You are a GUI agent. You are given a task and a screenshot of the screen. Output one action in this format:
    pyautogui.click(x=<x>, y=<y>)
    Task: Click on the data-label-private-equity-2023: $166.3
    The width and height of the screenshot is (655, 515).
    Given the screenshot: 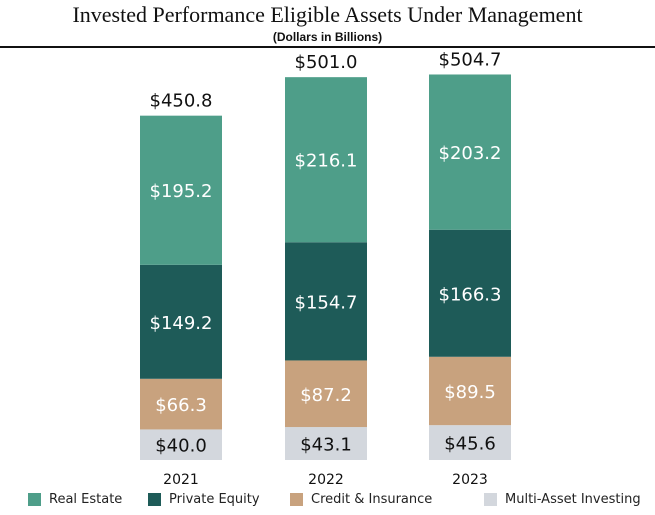 What is the action you would take?
    pyautogui.click(x=470, y=294)
    